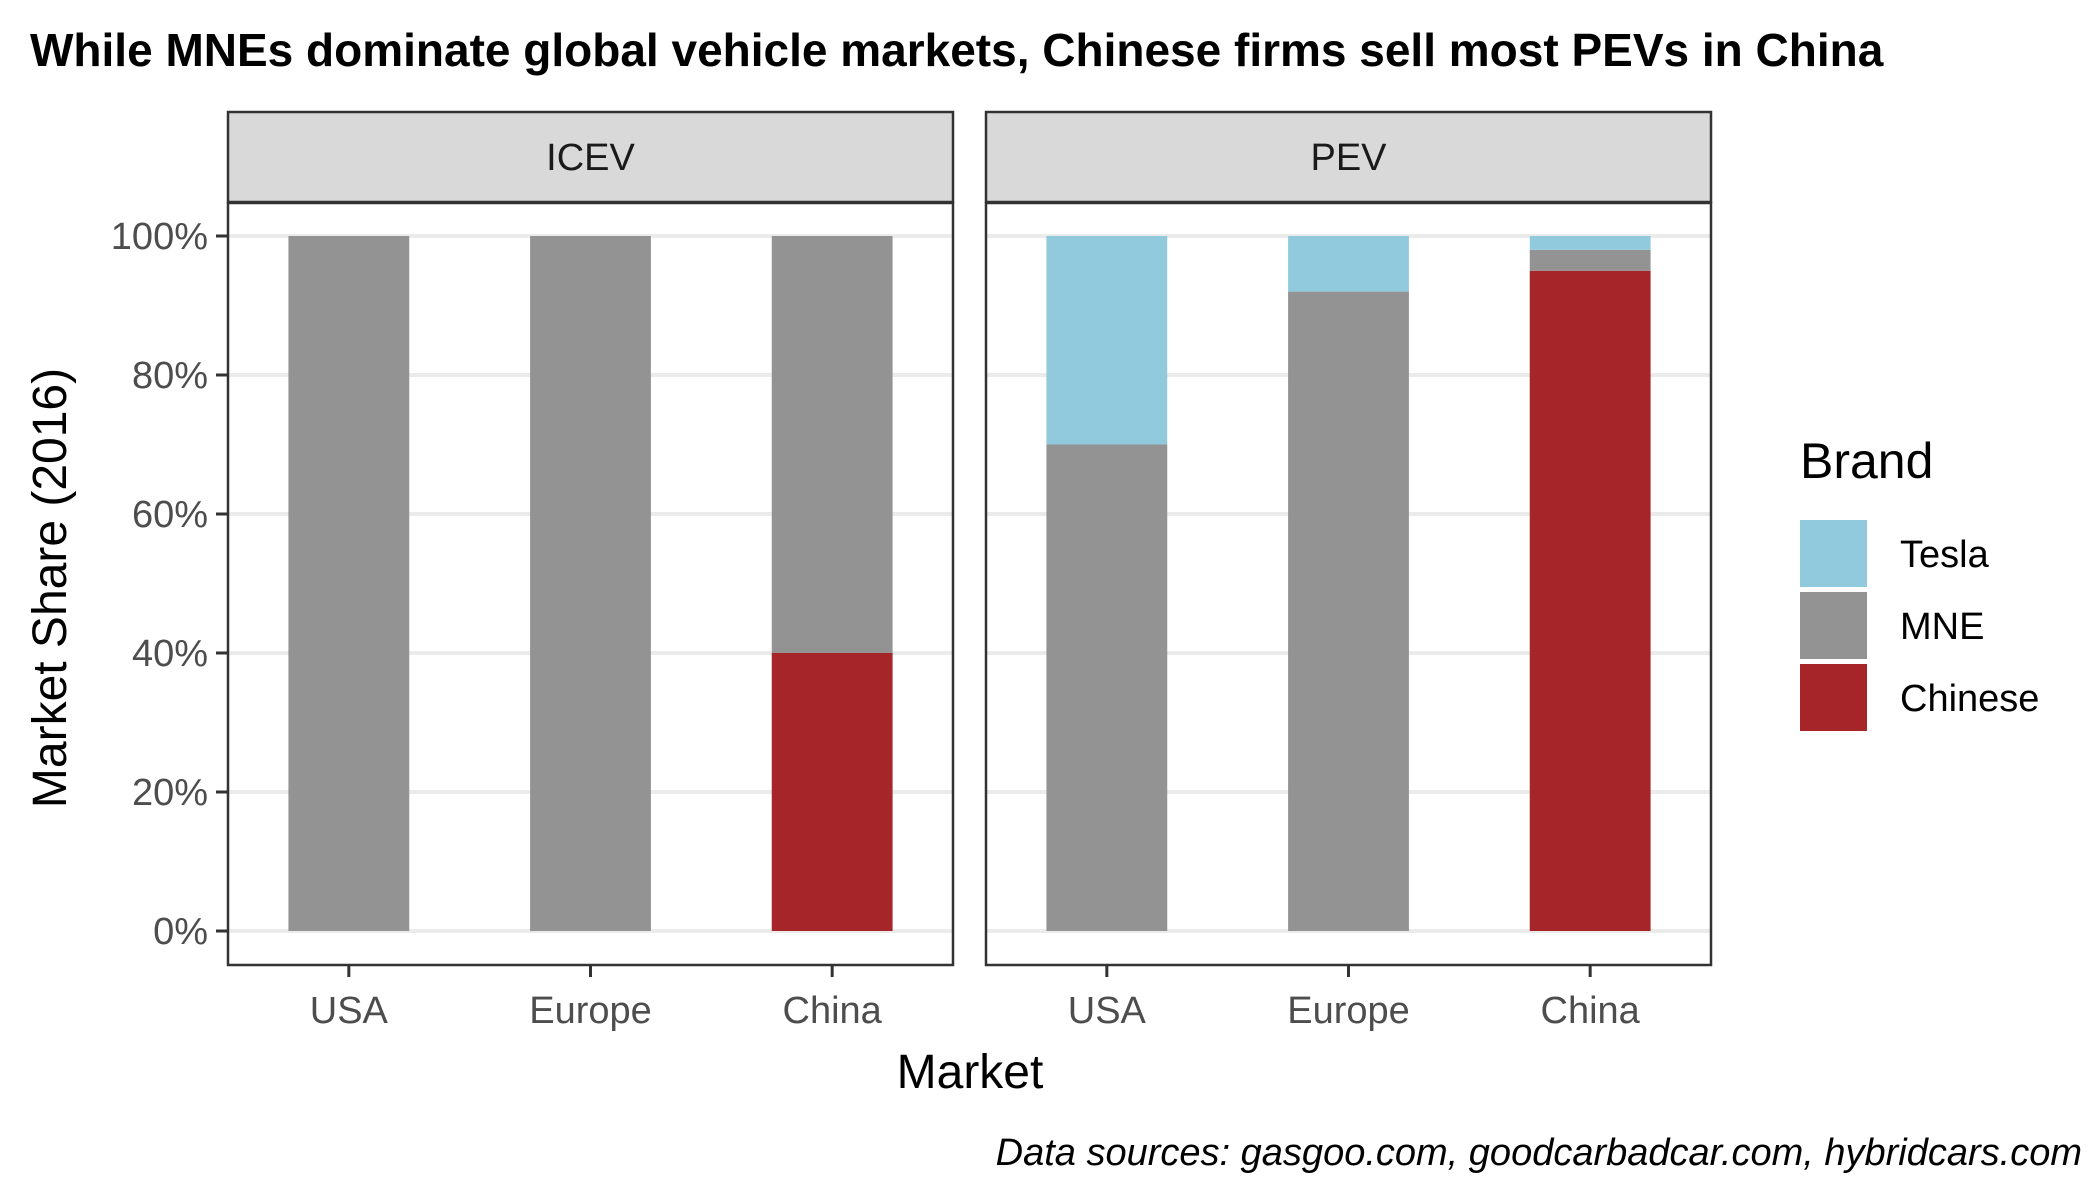 The height and width of the screenshot is (1200, 2100). Describe the element at coordinates (1833, 553) in the screenshot. I see `legend-key-tesla` at that location.